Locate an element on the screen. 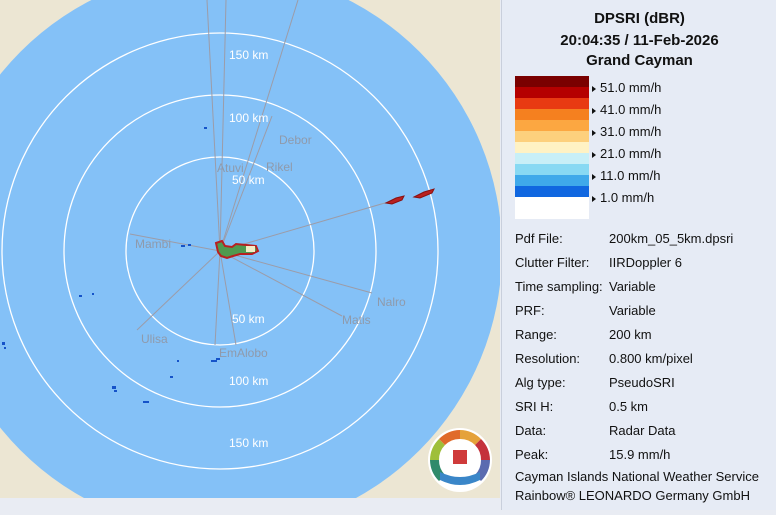 The image size is (776, 515). legend-label-31: 31.0 mm/h is located at coordinates (626, 131).